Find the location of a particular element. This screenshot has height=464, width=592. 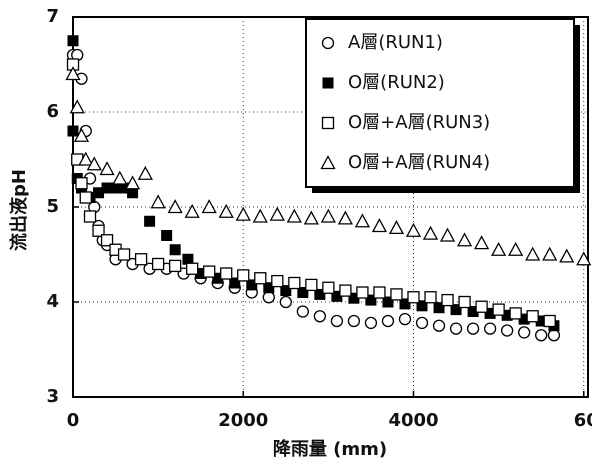

x-tick-label: 4000 is located at coordinates (413, 420).